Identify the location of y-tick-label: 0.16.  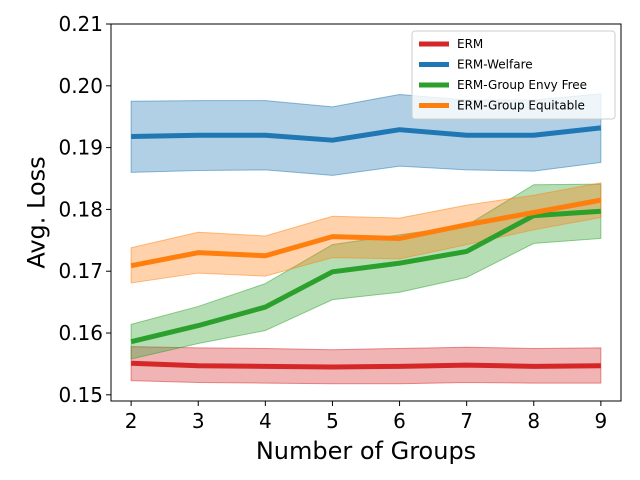
(80, 333).